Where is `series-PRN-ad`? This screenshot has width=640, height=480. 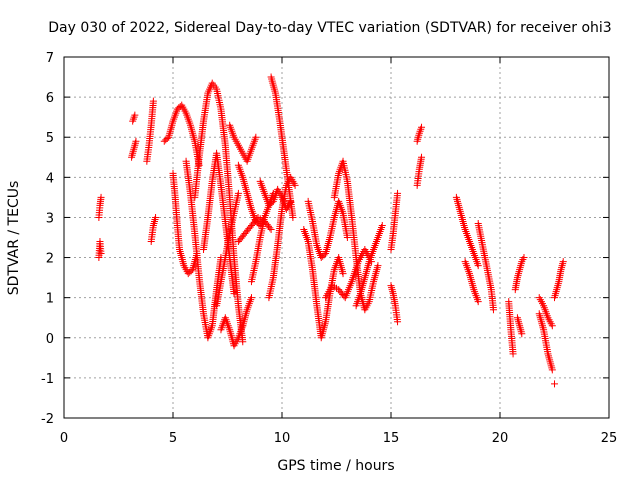
series-PRN-ad is located at coordinates (419, 134).